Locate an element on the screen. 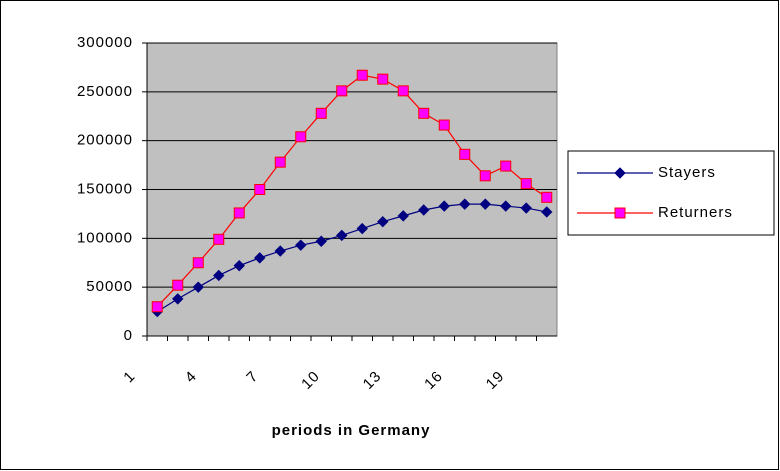  y-tick-label: 300000 is located at coordinates (105, 42).